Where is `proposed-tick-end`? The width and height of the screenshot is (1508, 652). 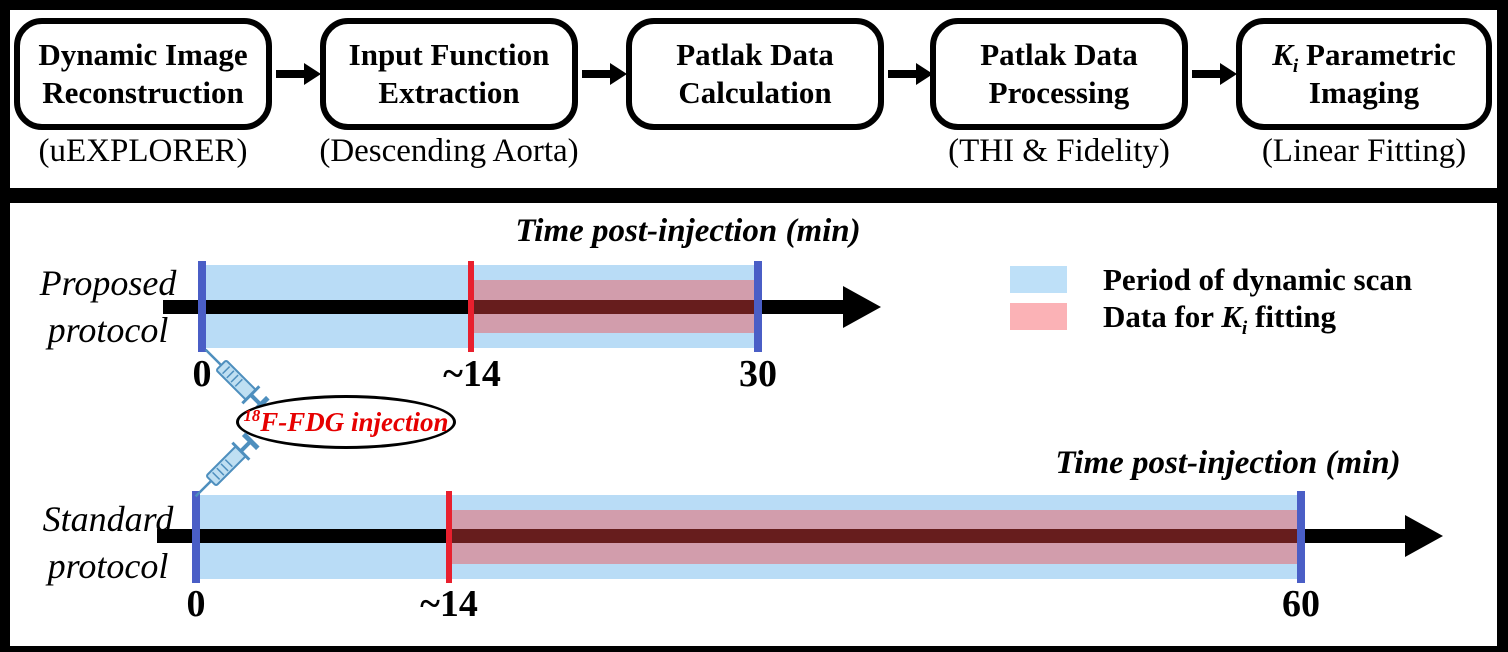
proposed-tick-end is located at coordinates (758, 306).